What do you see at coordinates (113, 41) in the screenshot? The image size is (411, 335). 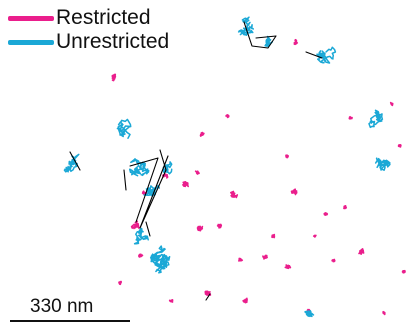 I see `legend-label-unrestricted: Unrestricted` at bounding box center [113, 41].